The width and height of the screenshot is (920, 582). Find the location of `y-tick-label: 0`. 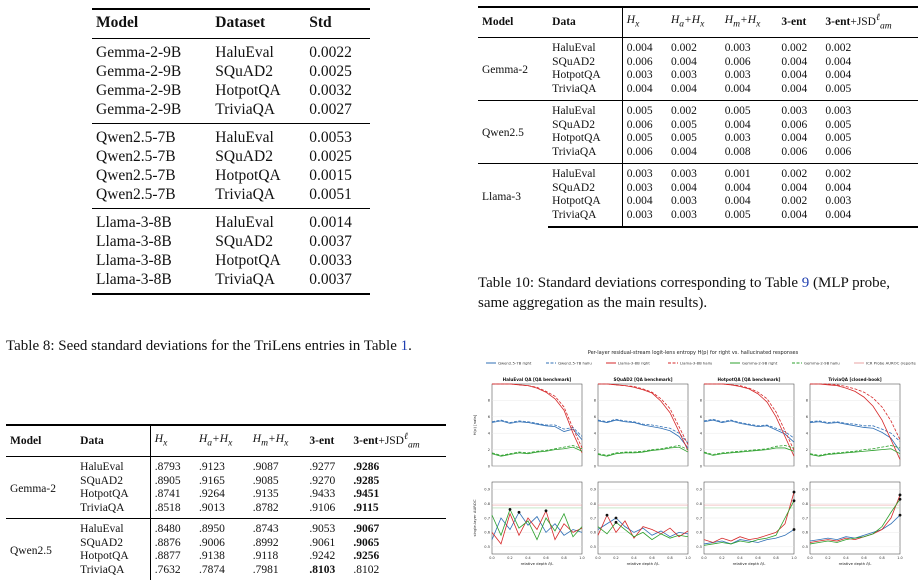

y-tick-label: 0 is located at coordinates (489, 466).